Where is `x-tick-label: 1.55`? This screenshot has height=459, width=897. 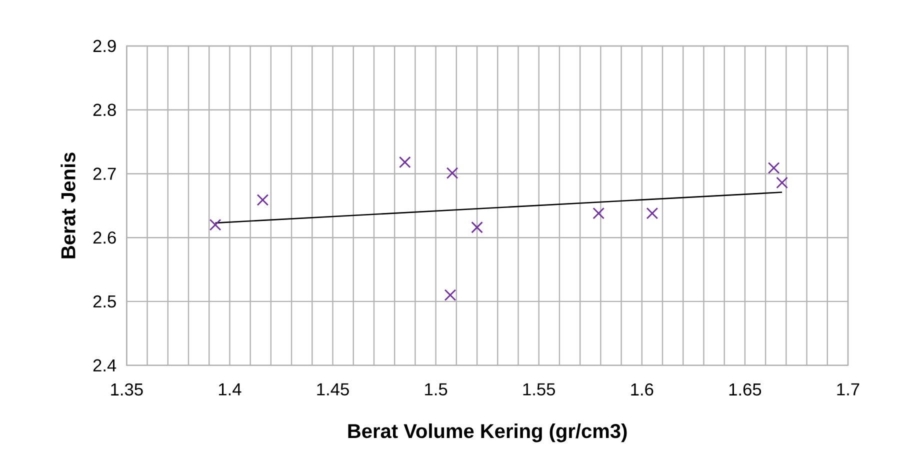
x-tick-label: 1.55 is located at coordinates (539, 389).